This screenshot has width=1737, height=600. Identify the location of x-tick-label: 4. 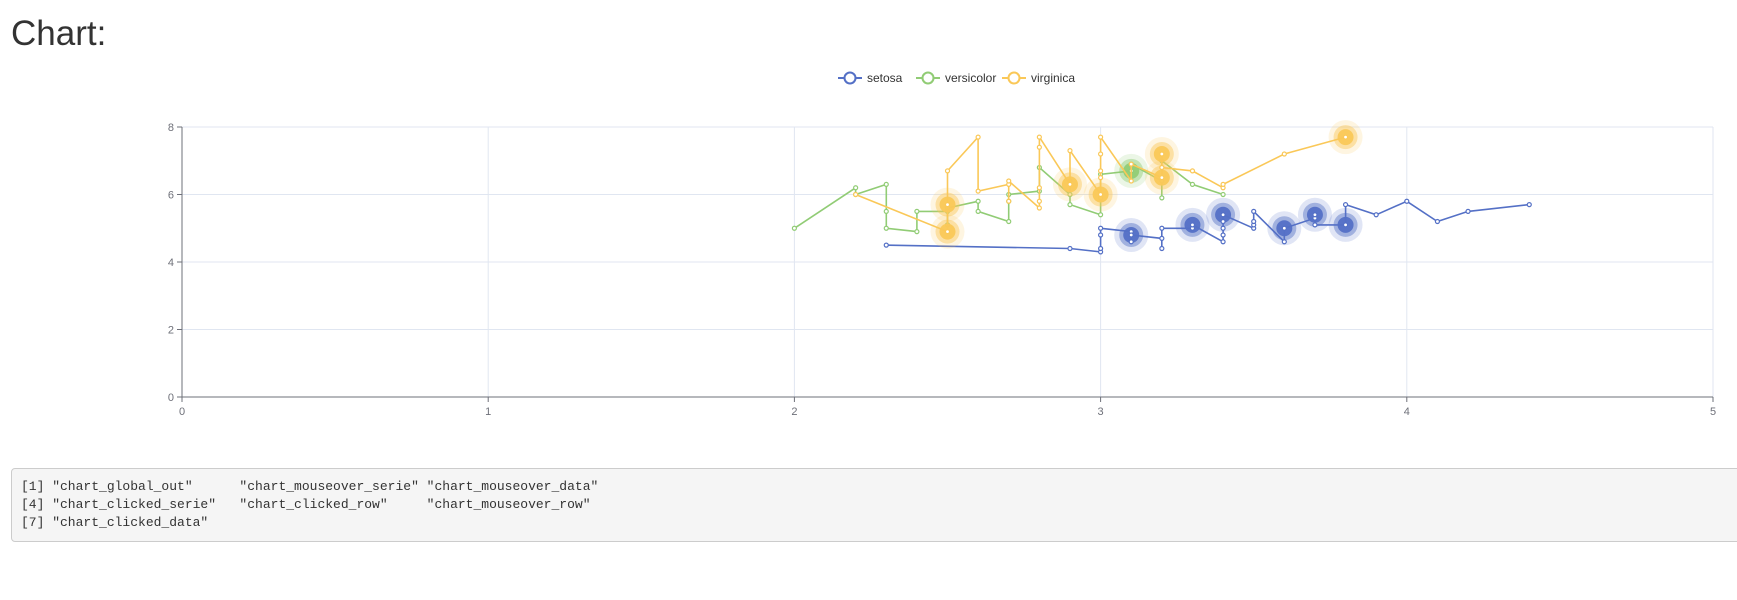
(1407, 412).